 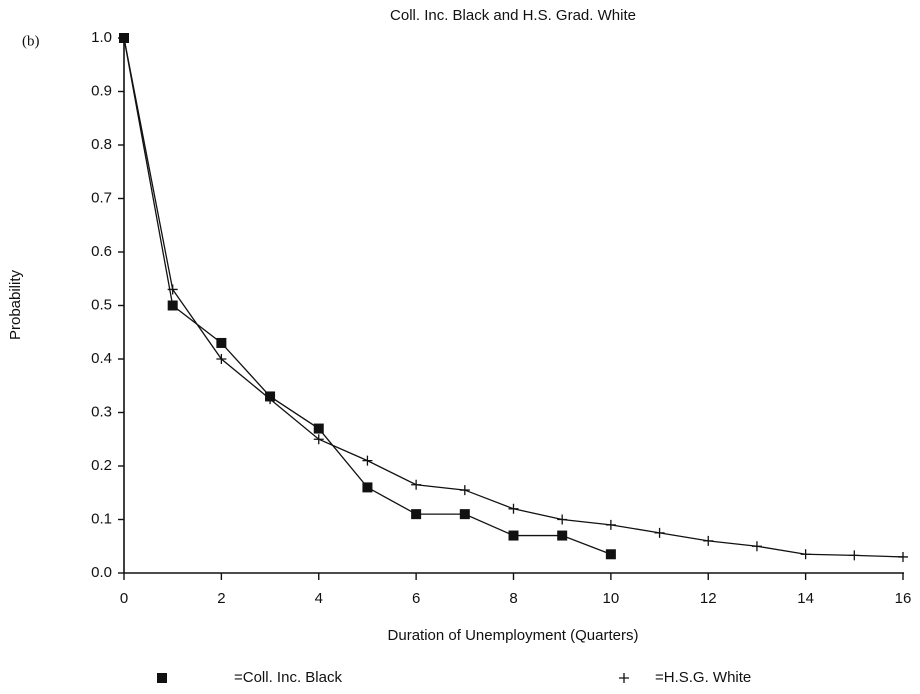 I want to click on panel-label: (b), so click(x=31, y=41).